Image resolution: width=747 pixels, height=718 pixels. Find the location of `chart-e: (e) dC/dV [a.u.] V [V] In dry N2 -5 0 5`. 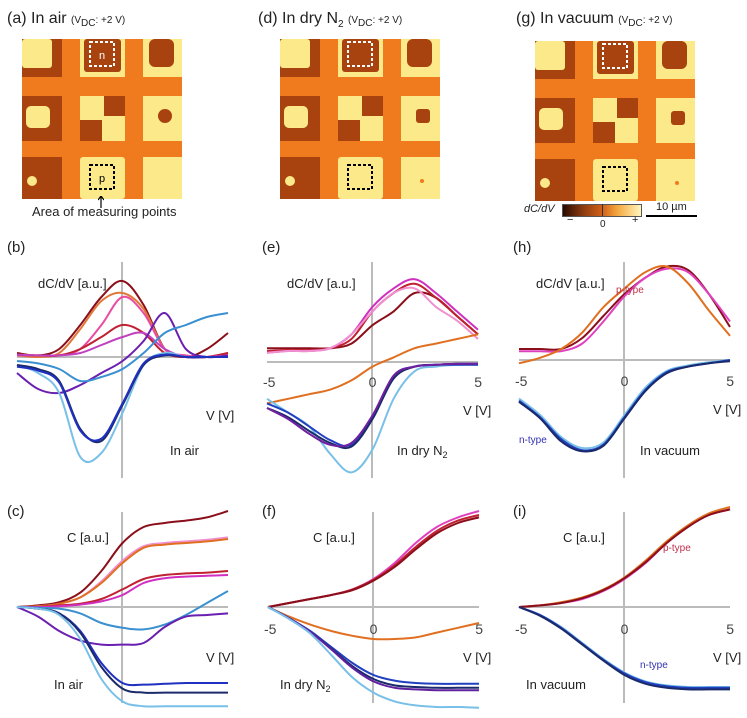

chart-e: (e) dC/dV [a.u.] V [V] In dry N2 -5 0 5 is located at coordinates (376, 358).